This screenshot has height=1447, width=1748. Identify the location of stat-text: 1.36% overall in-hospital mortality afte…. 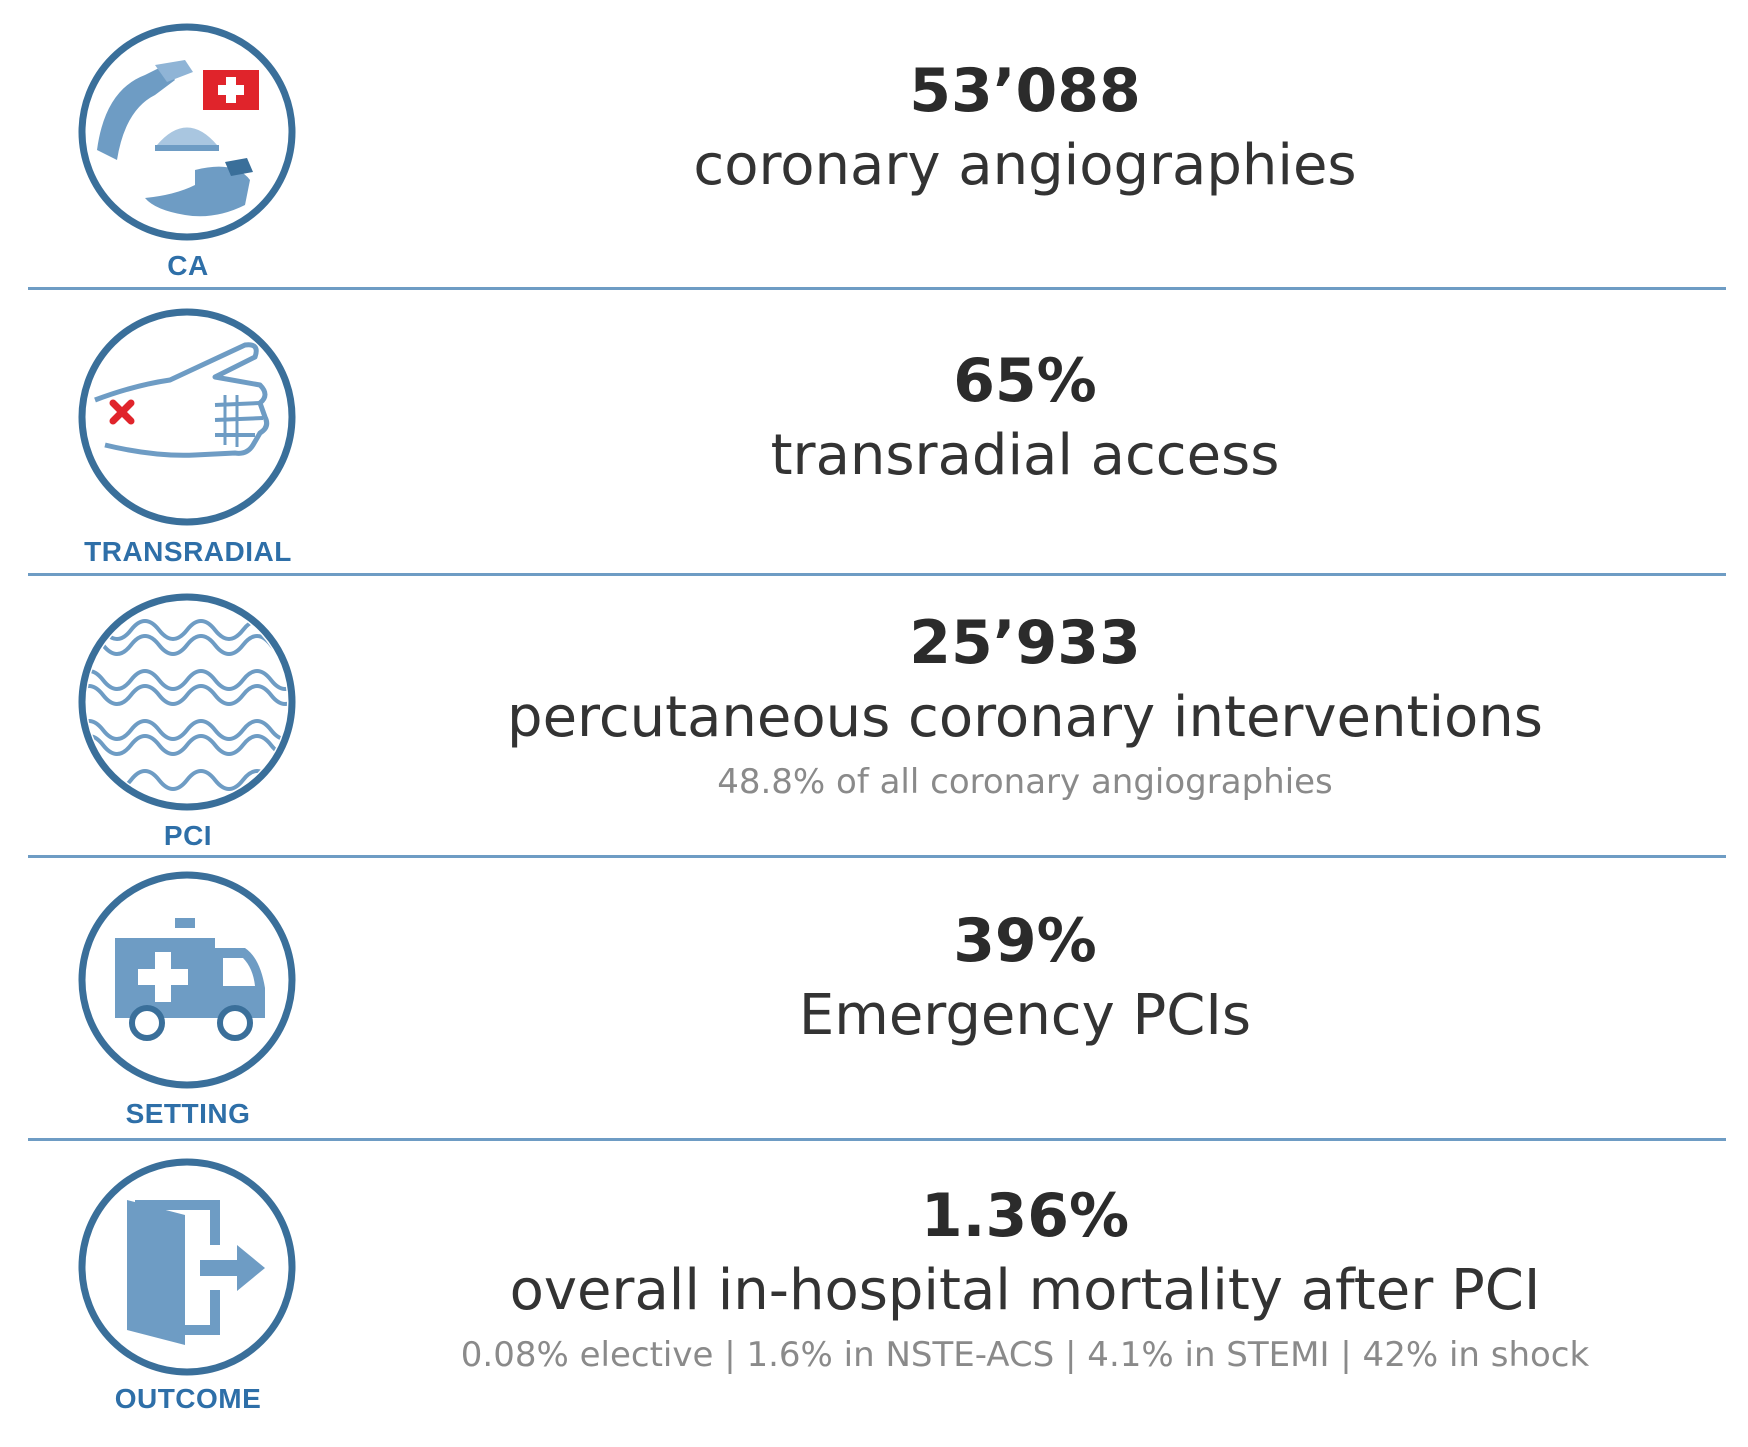
(1025, 1280).